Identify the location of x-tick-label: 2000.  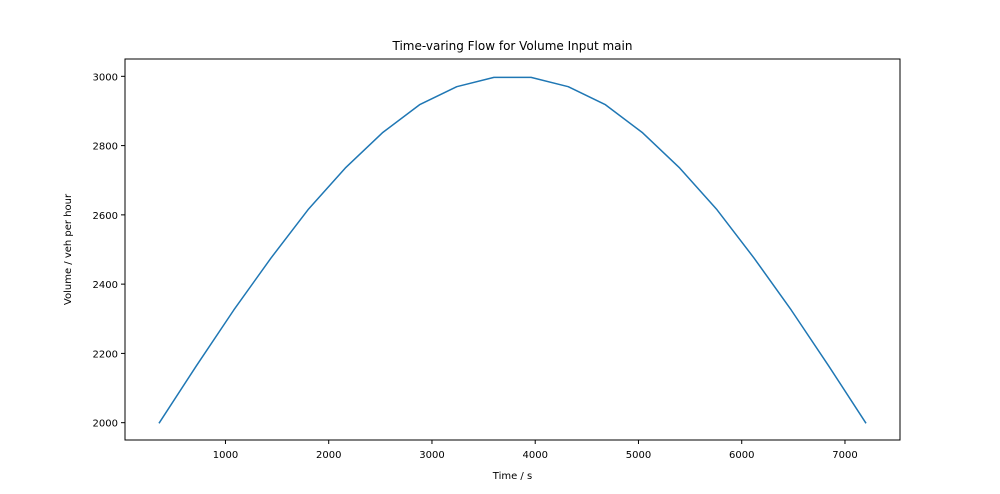
(328, 455).